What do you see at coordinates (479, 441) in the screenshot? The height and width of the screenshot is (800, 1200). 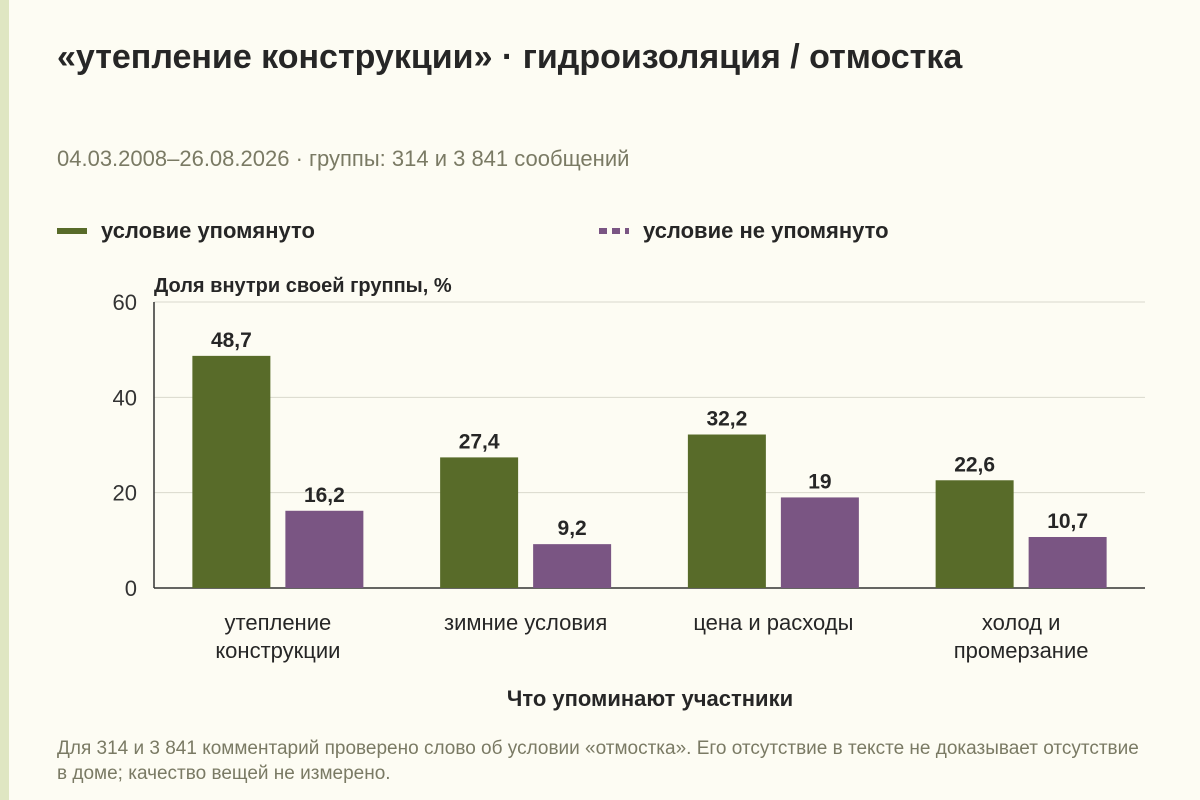 I see `data-label: 27,4` at bounding box center [479, 441].